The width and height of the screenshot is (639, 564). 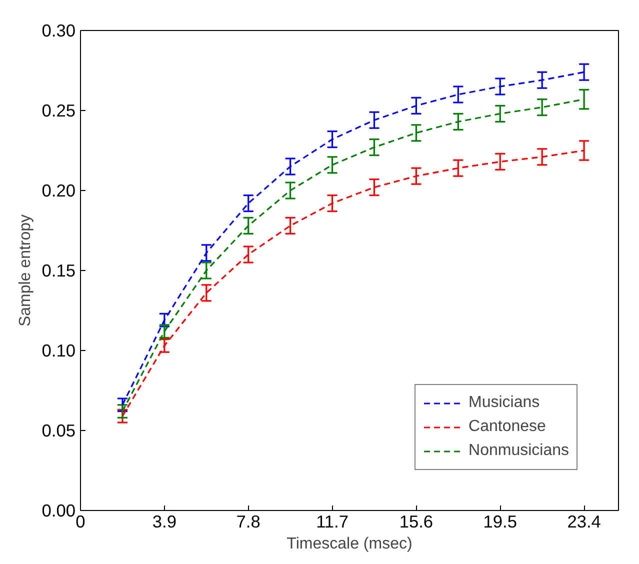 I want to click on x-tick-label: 19.5, so click(x=500, y=522).